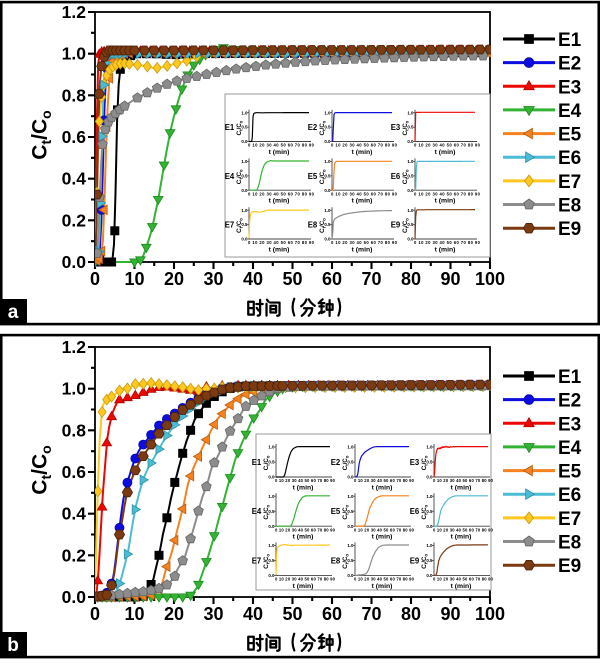 This screenshot has width=600, height=664. I want to click on svg-text: 0.8, so click(74, 95).